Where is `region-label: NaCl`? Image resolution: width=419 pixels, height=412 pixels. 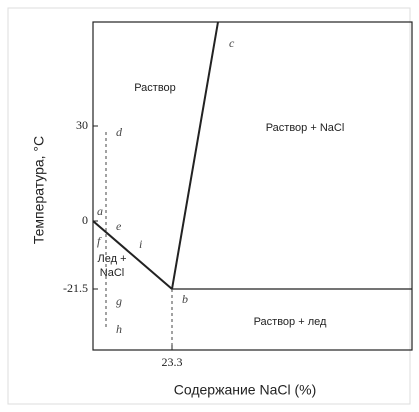 region-label: NaCl is located at coordinates (112, 273).